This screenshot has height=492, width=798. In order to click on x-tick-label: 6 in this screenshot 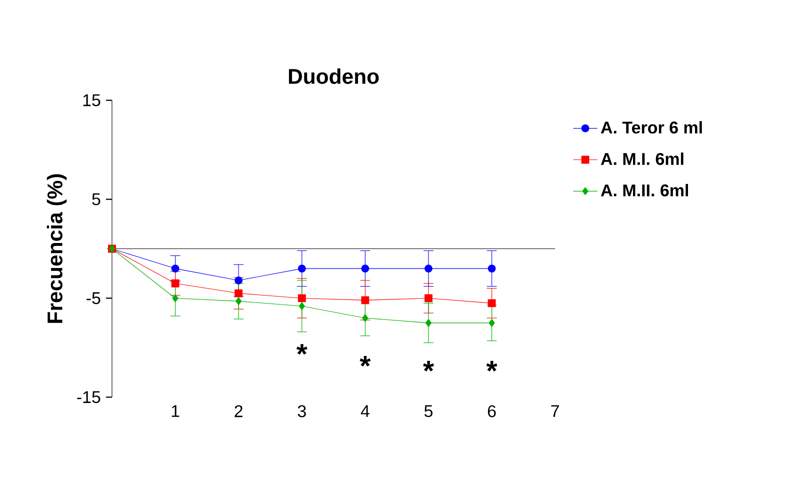, I will do `click(492, 411)`.